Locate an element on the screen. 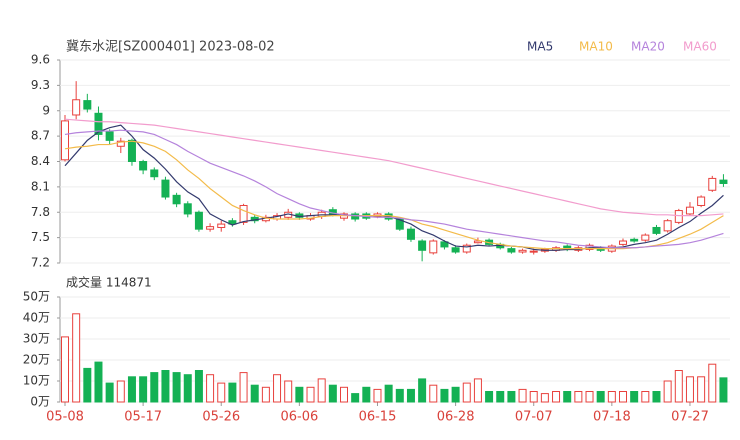 This screenshot has width=740, height=440. y-tick-label: 8.7 is located at coordinates (40, 136).